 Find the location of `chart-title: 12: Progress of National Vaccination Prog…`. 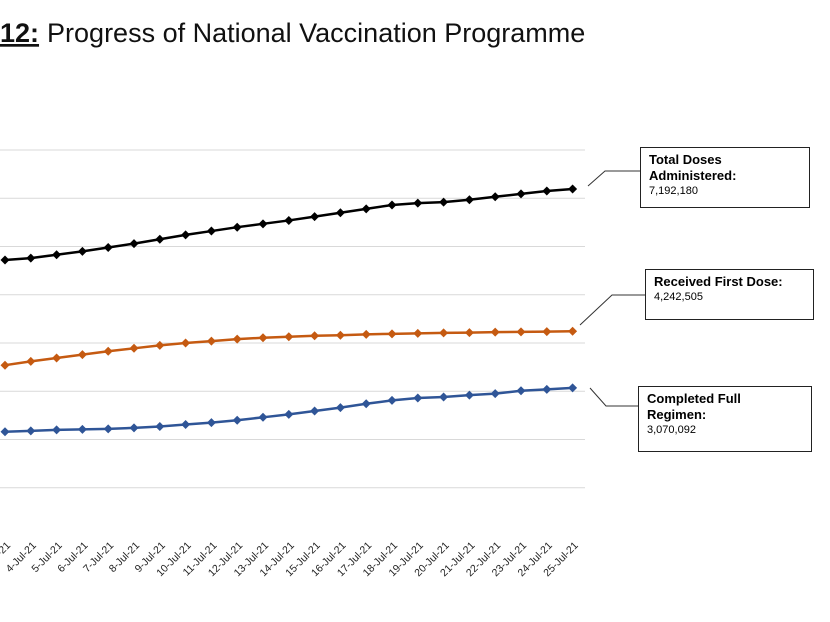

chart-title: 12: Progress of National Vaccination Prog… is located at coordinates (292, 33).